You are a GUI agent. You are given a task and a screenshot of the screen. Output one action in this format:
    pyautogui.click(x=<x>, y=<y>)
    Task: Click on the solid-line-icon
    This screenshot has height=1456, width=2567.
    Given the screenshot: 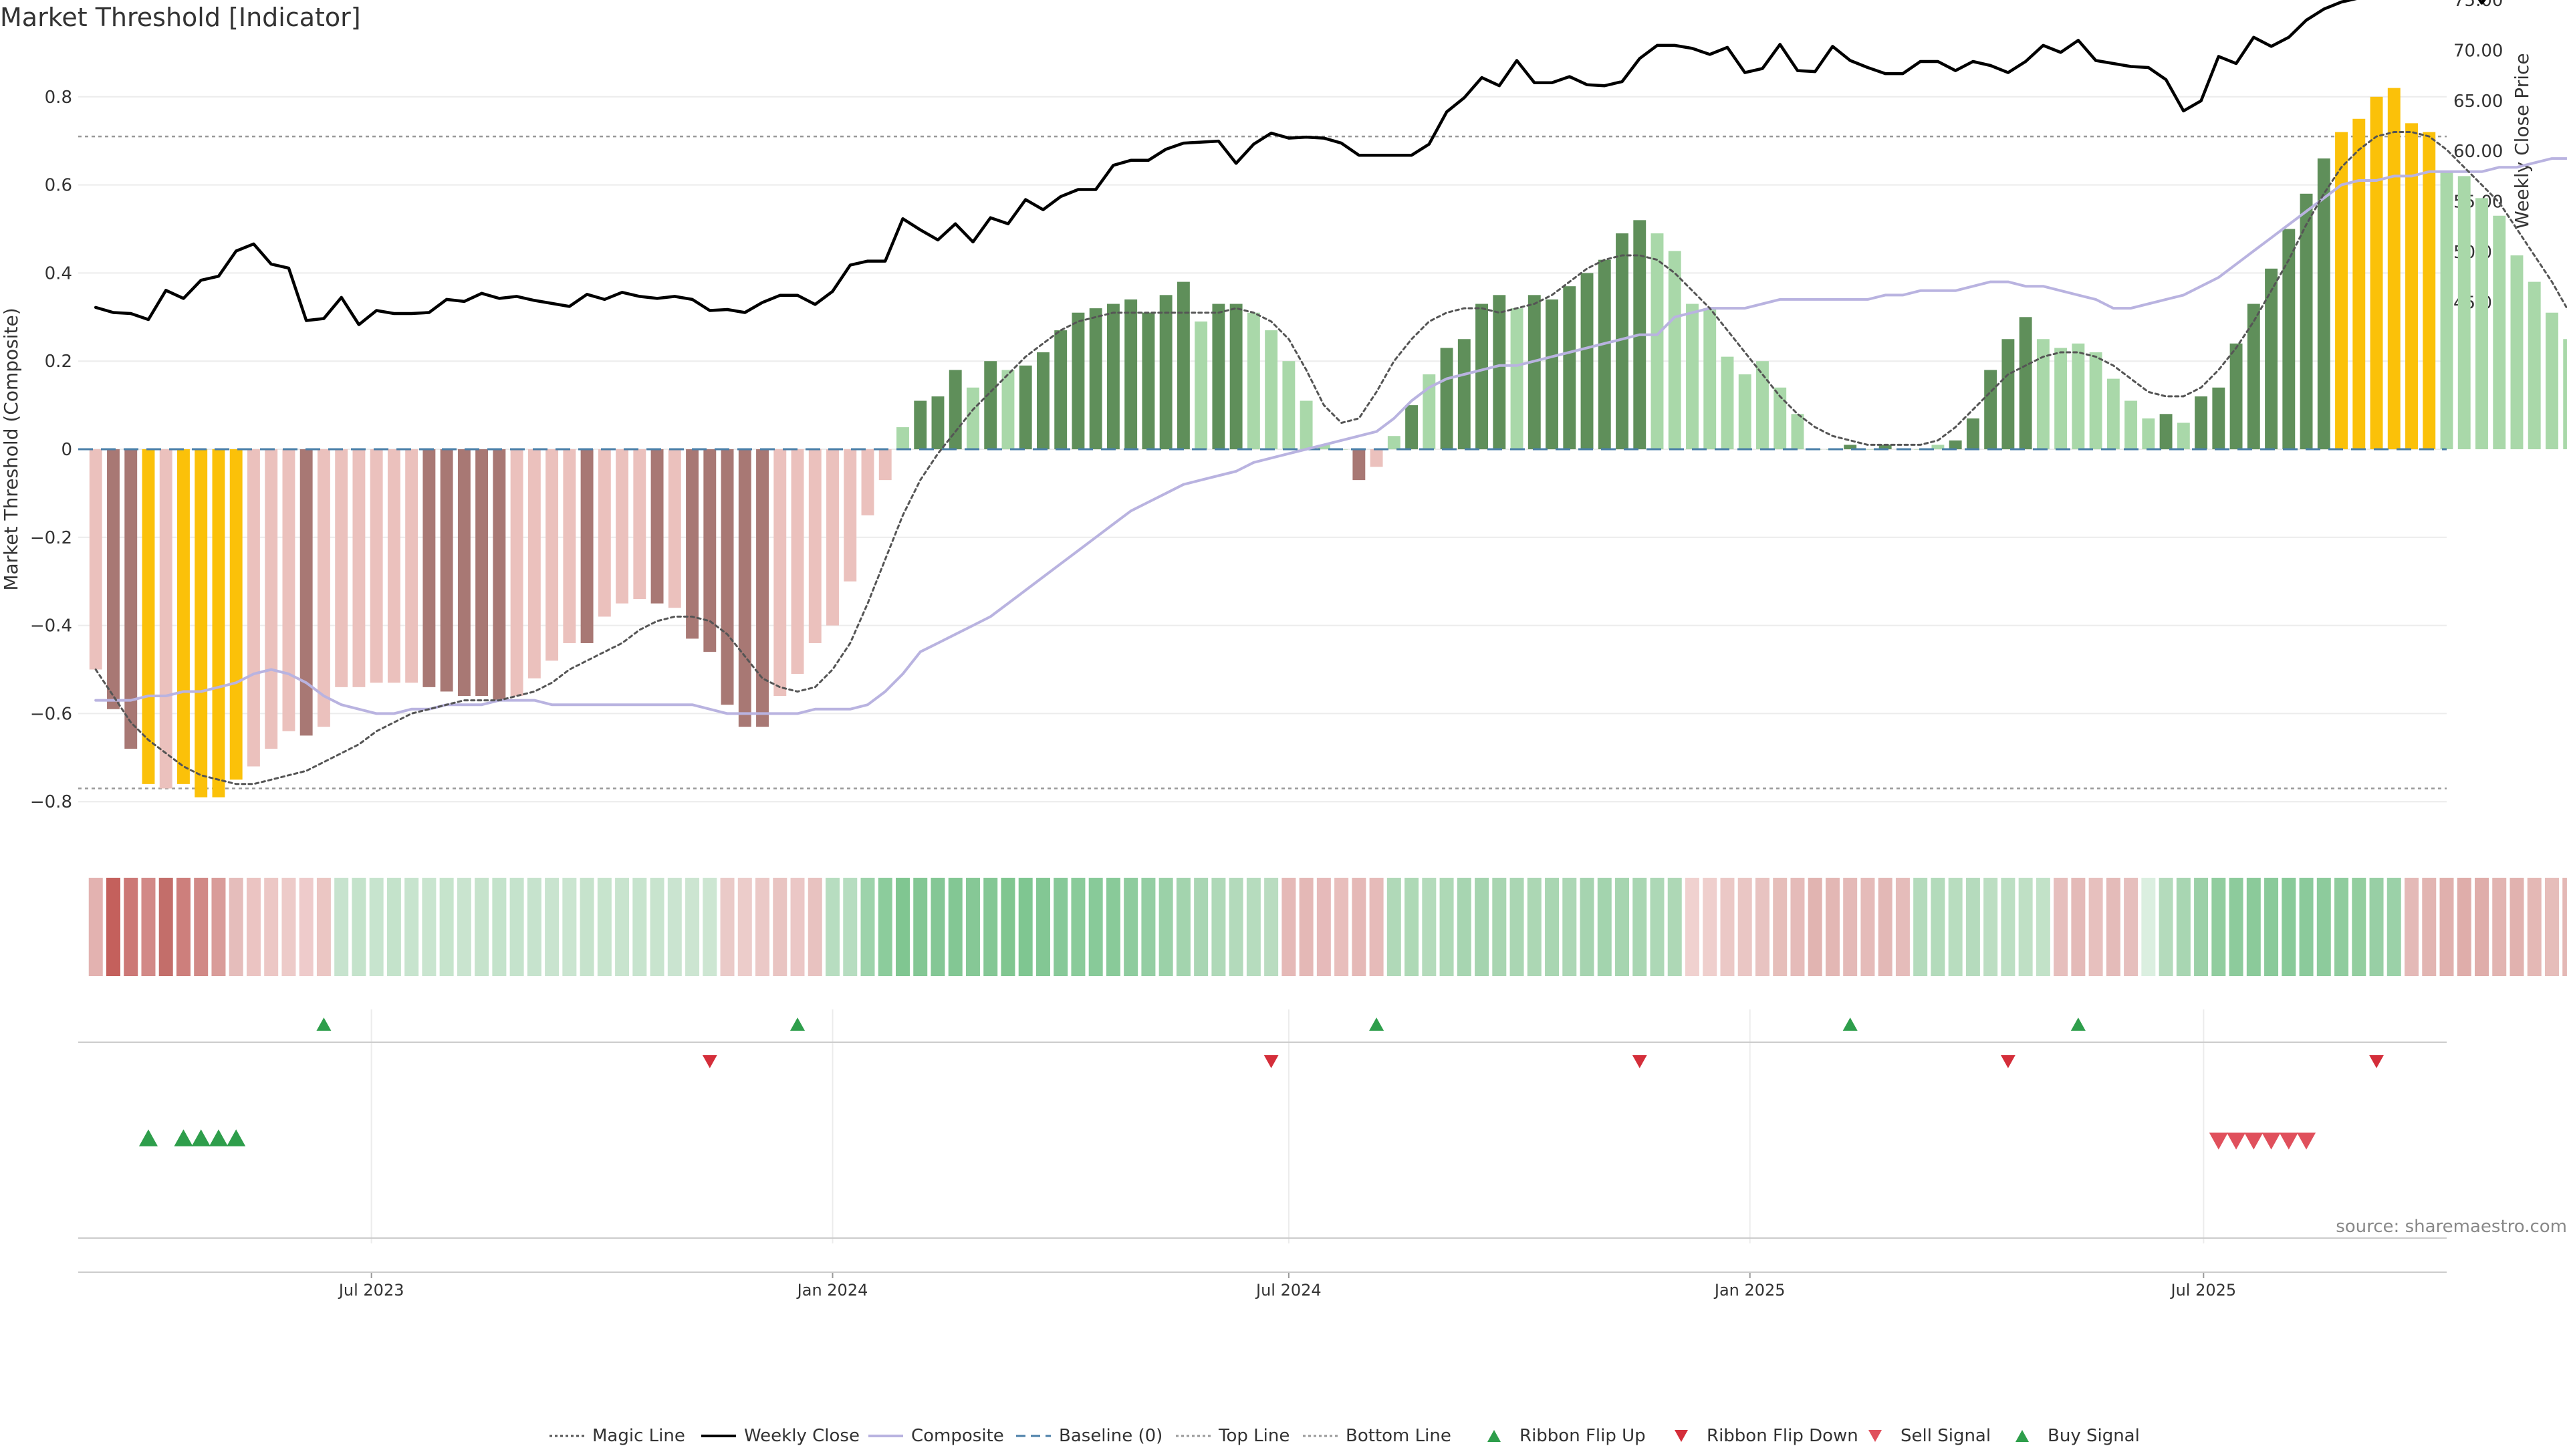 What is the action you would take?
    pyautogui.click(x=885, y=1436)
    